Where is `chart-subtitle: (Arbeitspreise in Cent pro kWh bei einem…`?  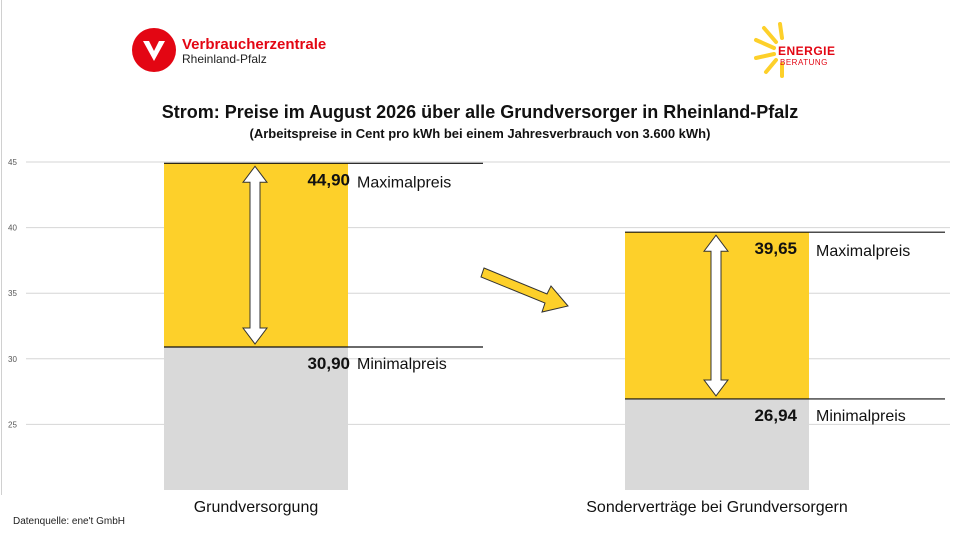
chart-subtitle: (Arbeitspreise in Cent pro kWh bei einem… is located at coordinates (480, 133).